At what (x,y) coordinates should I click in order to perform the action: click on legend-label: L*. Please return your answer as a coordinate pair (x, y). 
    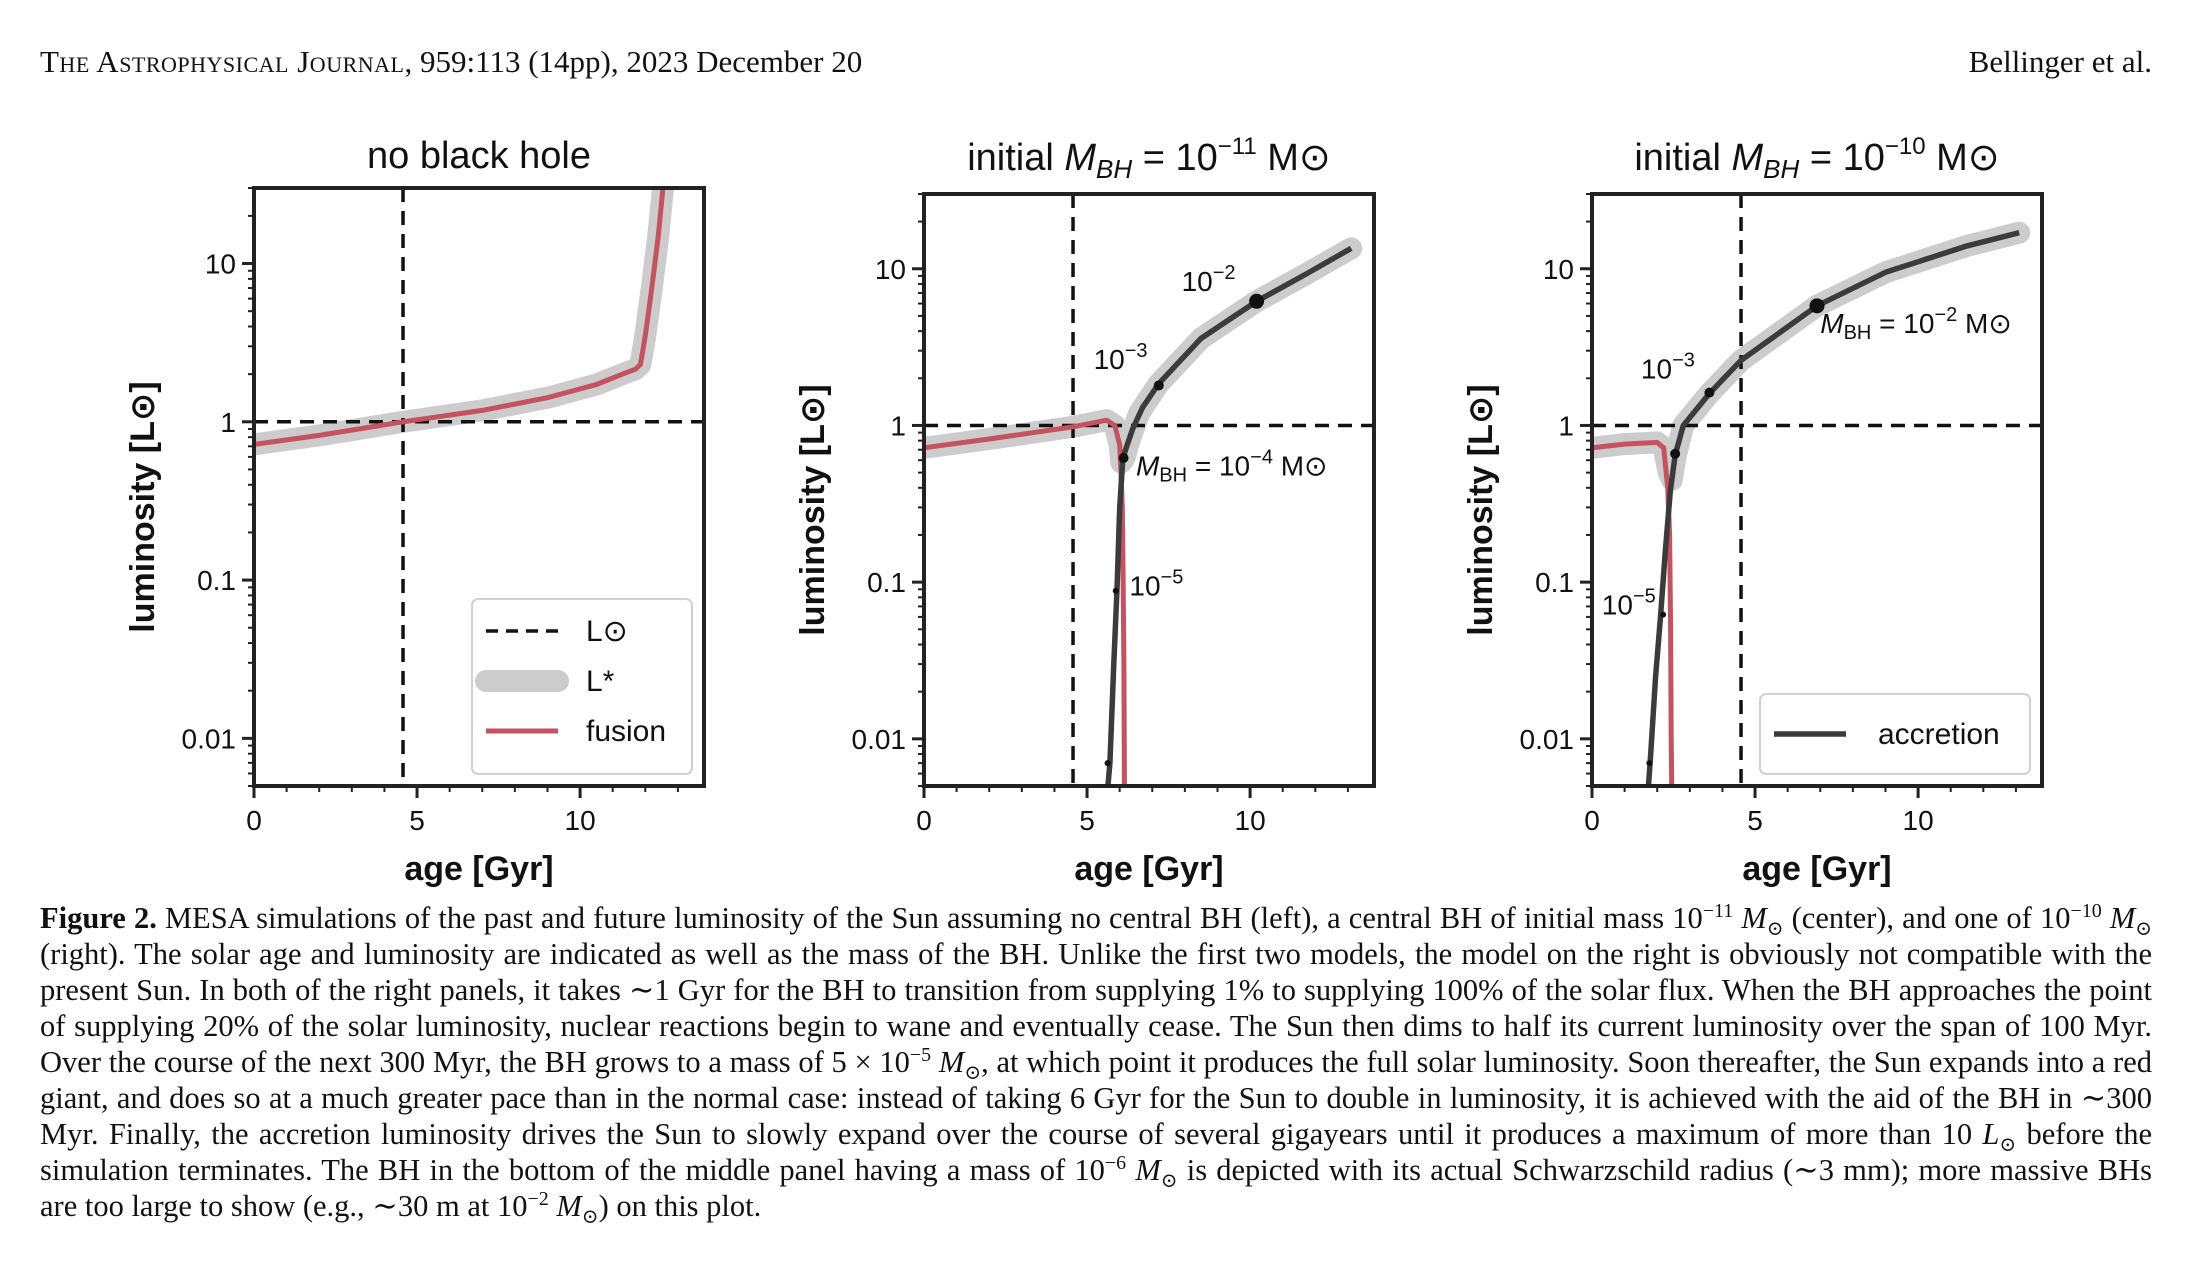
    Looking at the image, I should click on (600, 681).